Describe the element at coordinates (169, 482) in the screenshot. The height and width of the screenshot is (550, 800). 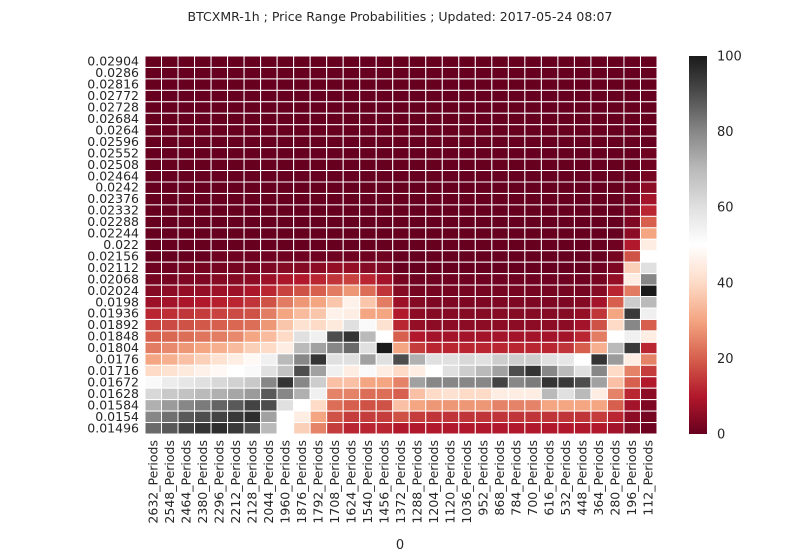
I see `x-tick-label: 2548_Periods` at that location.